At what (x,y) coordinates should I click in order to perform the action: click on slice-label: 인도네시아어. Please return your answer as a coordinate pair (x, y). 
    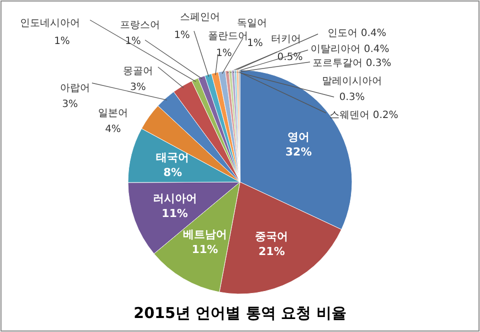
    Looking at the image, I should click on (50, 23).